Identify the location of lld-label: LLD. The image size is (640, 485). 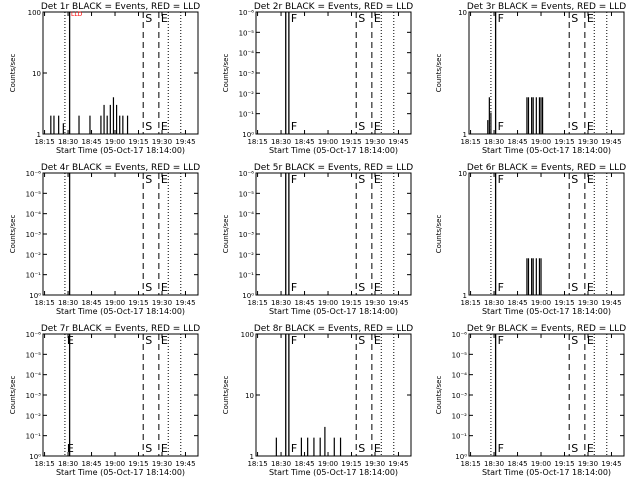
(77, 14).